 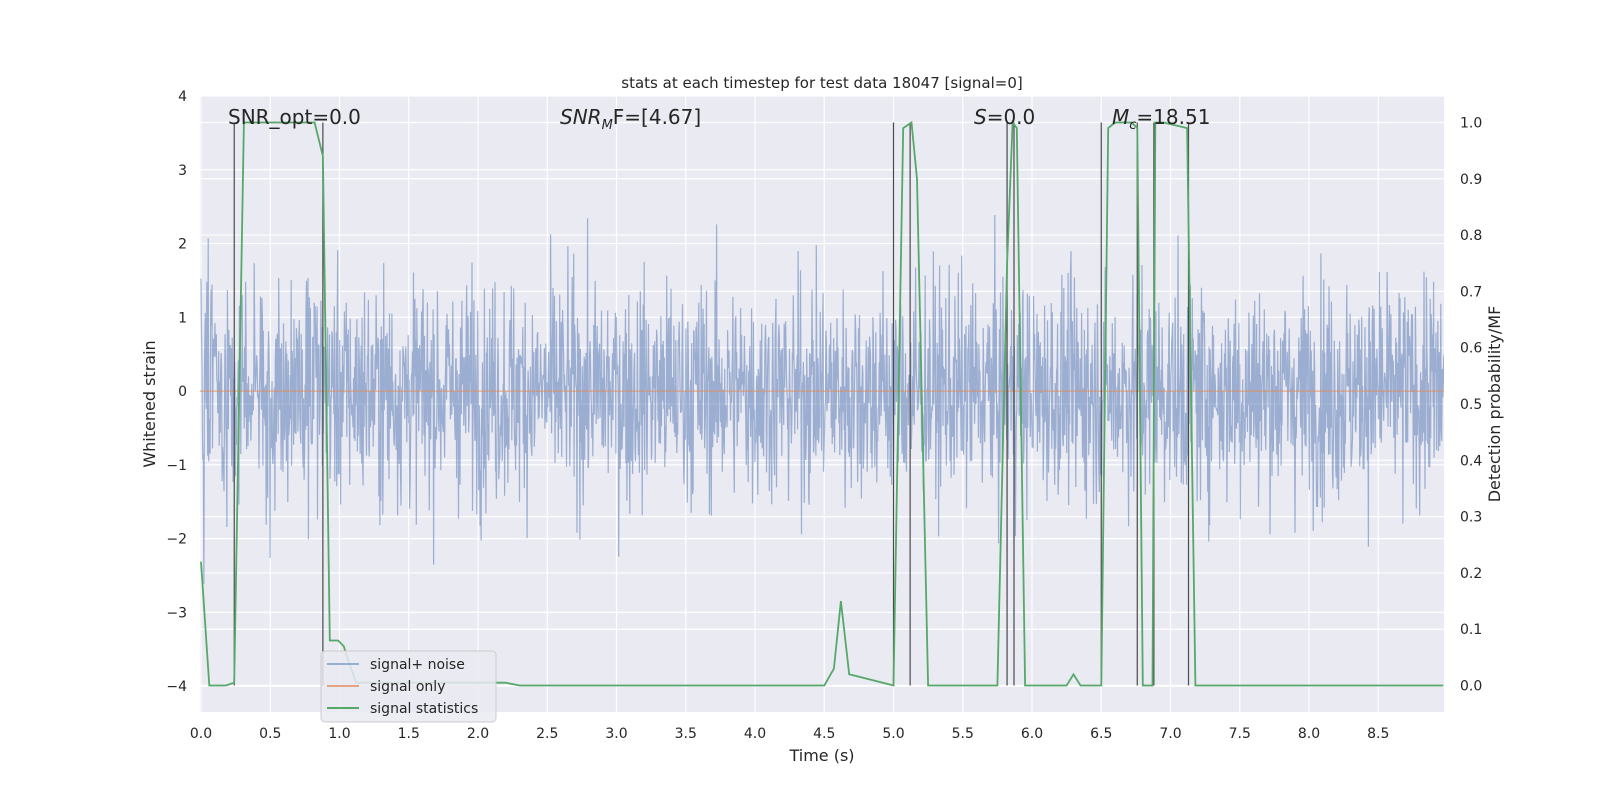 I want to click on x-tick-label: 6.0, so click(x=1032, y=734).